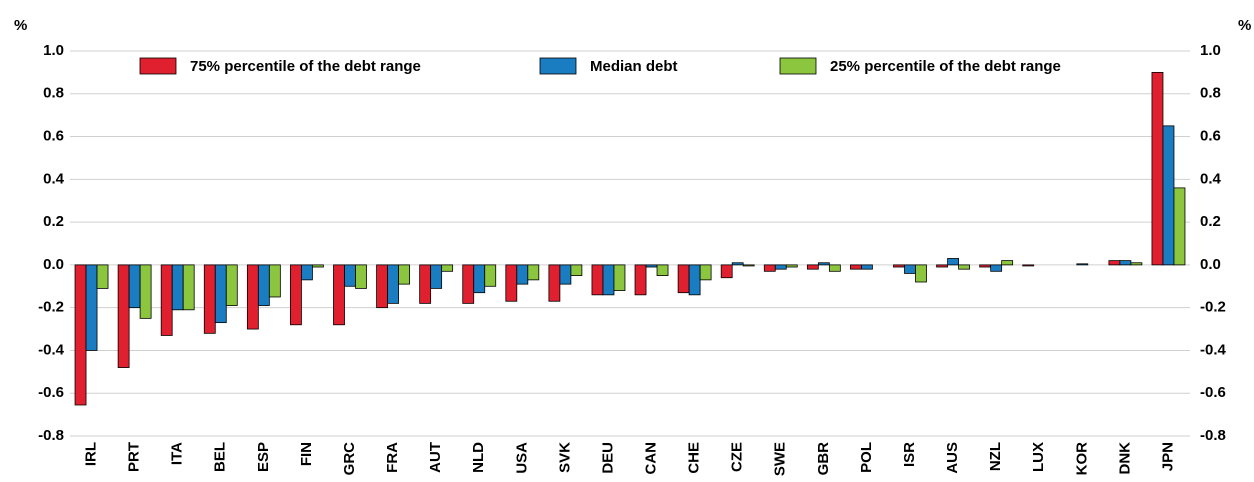  I want to click on x-tick-label: SVK, so click(564, 457).